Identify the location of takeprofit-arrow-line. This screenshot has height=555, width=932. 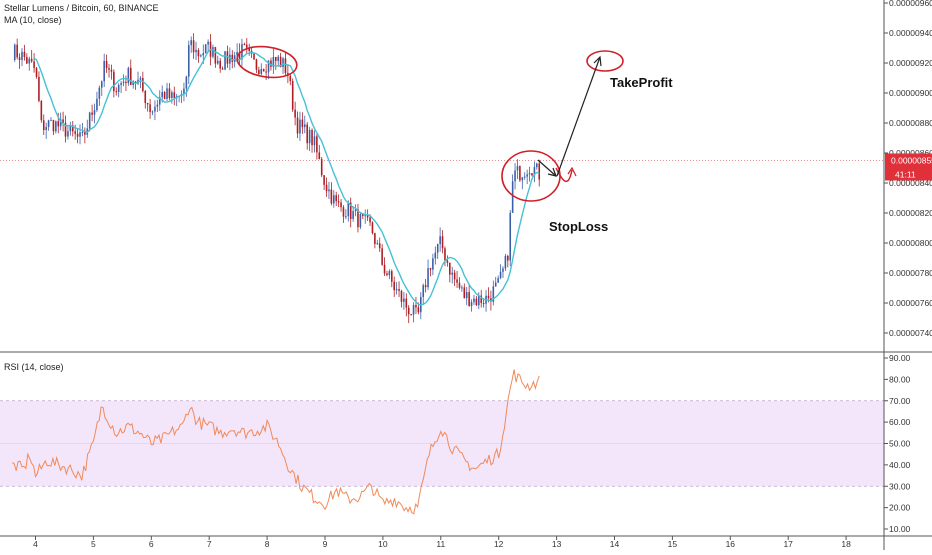
(578, 116).